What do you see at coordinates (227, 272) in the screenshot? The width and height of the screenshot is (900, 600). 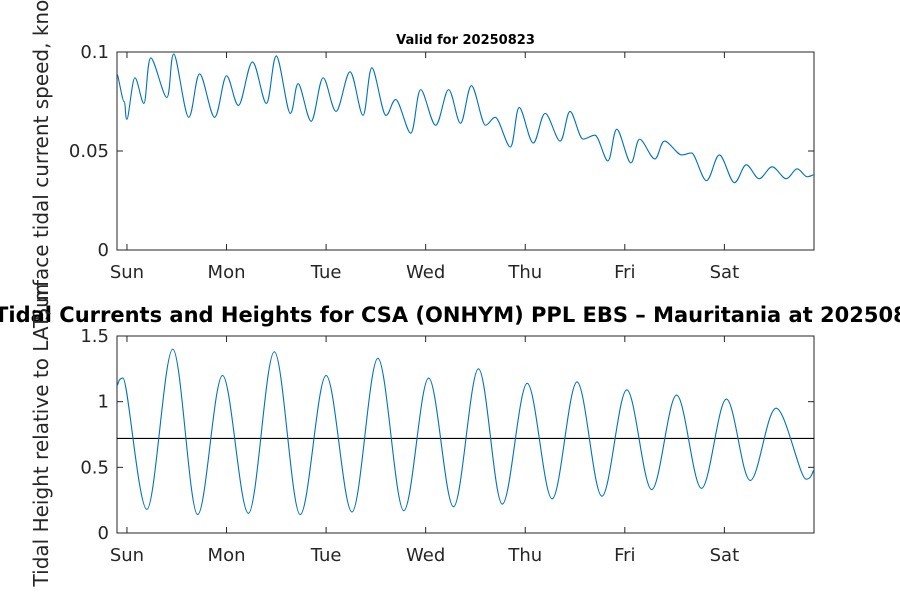 I see `current-speed-x-tick-label: Mon` at bounding box center [227, 272].